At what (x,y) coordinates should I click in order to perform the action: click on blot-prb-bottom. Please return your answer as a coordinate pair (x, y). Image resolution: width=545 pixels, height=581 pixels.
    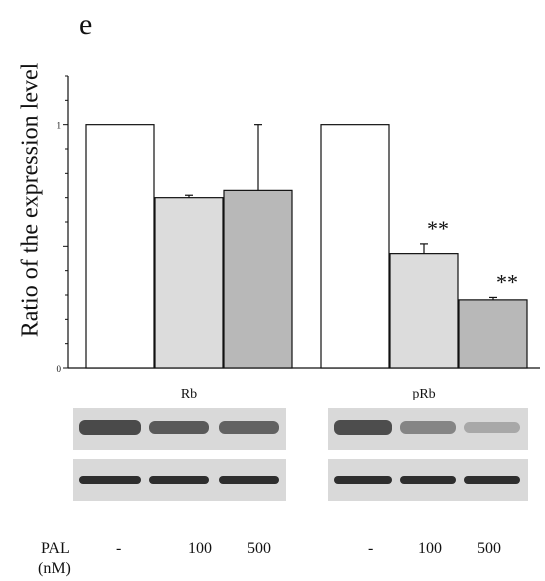
    Looking at the image, I should click on (428, 480).